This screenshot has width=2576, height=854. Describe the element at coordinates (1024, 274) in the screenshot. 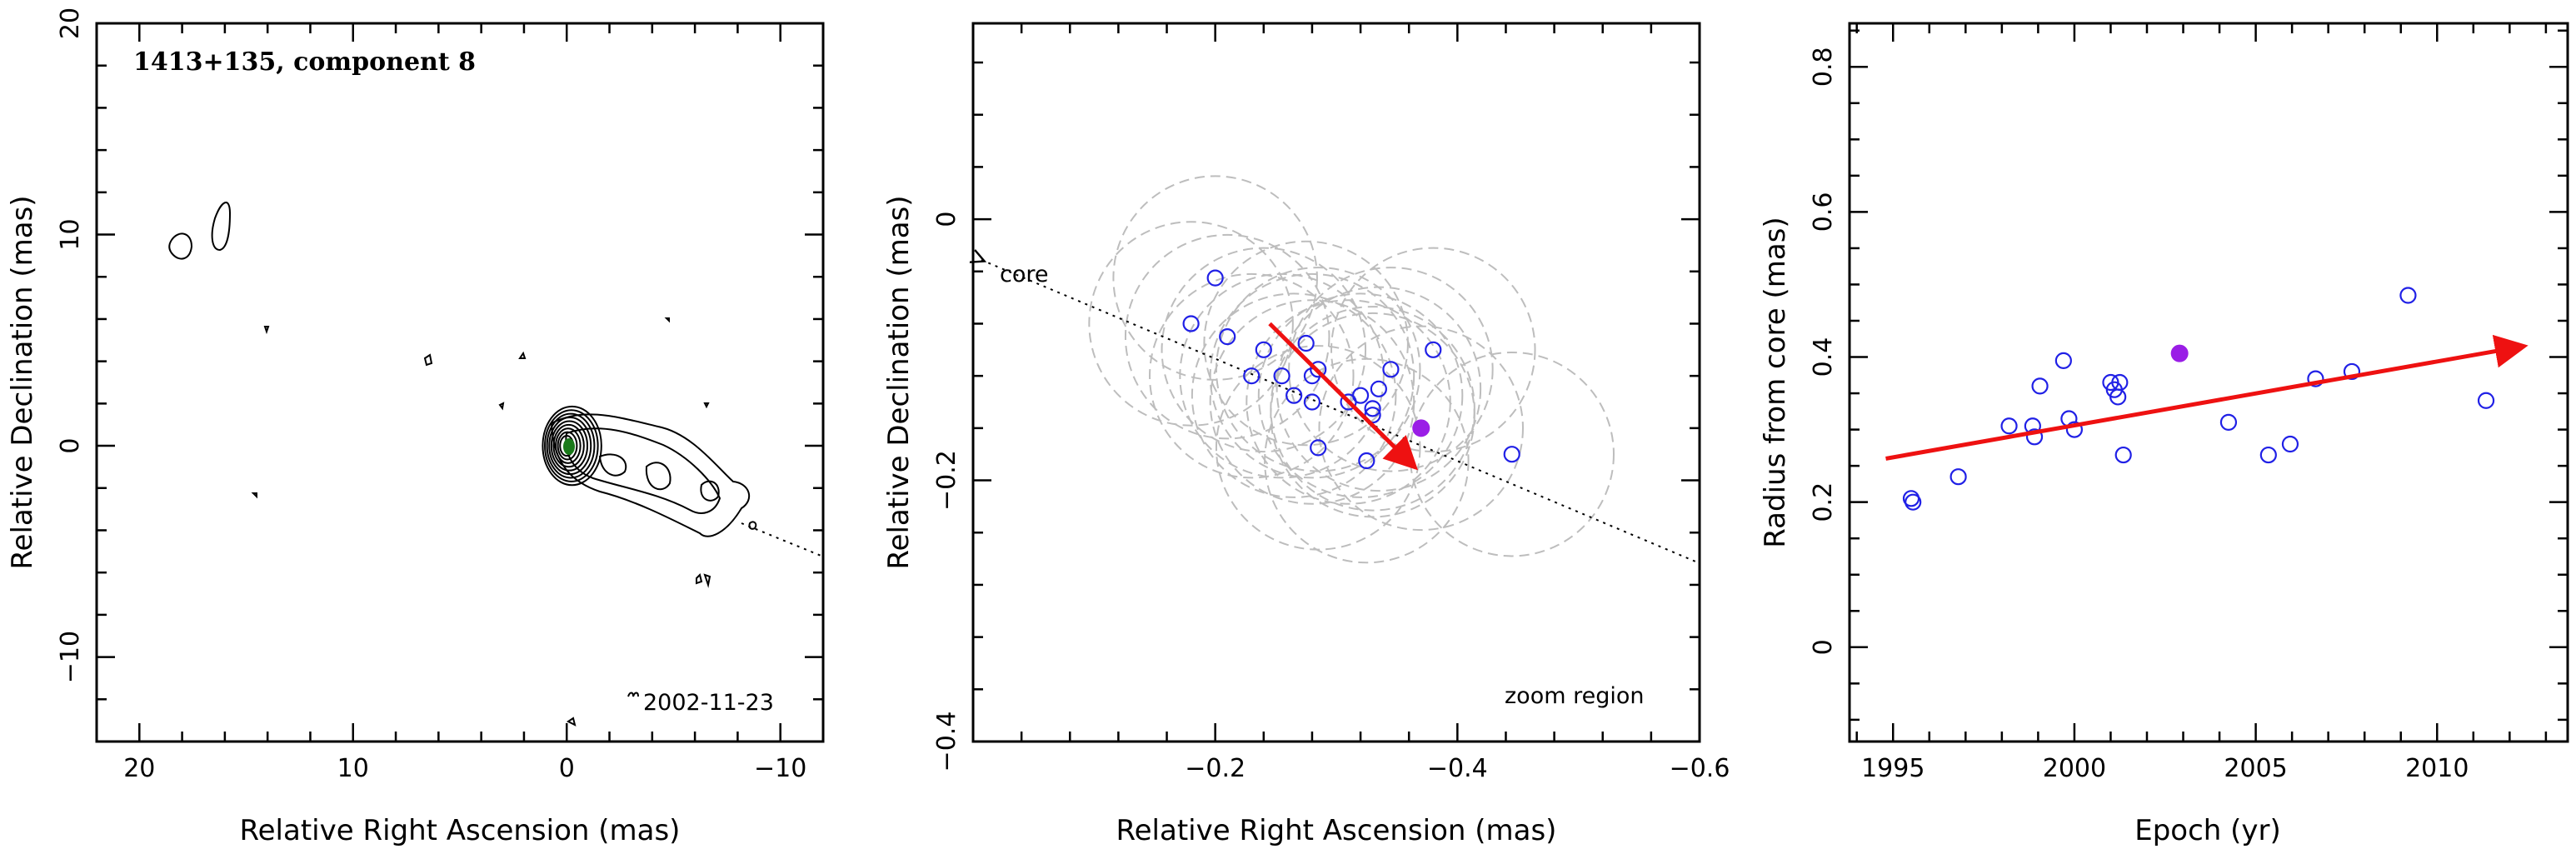

I see `core-label: core` at that location.